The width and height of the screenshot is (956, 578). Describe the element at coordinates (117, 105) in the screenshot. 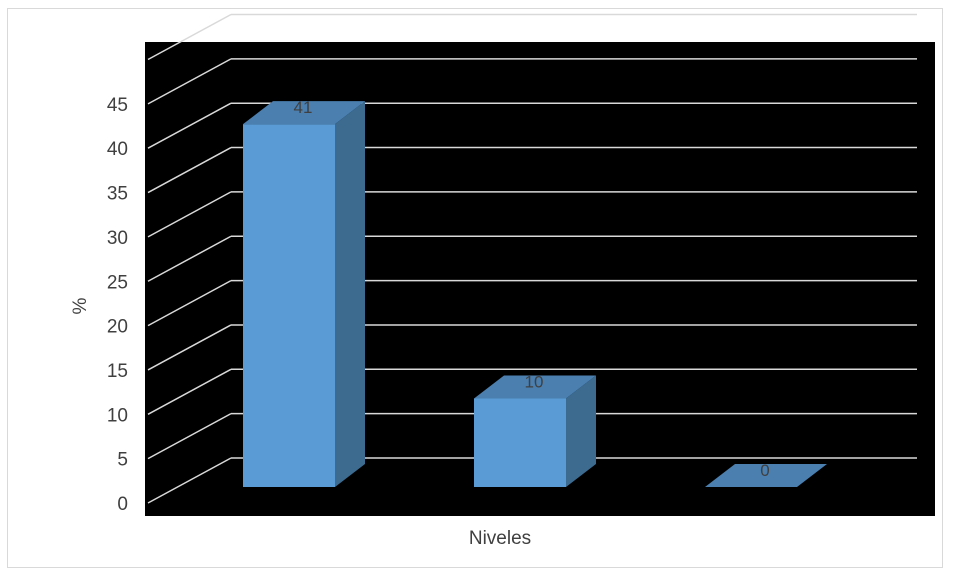

I see `y-tick-label: 45` at that location.